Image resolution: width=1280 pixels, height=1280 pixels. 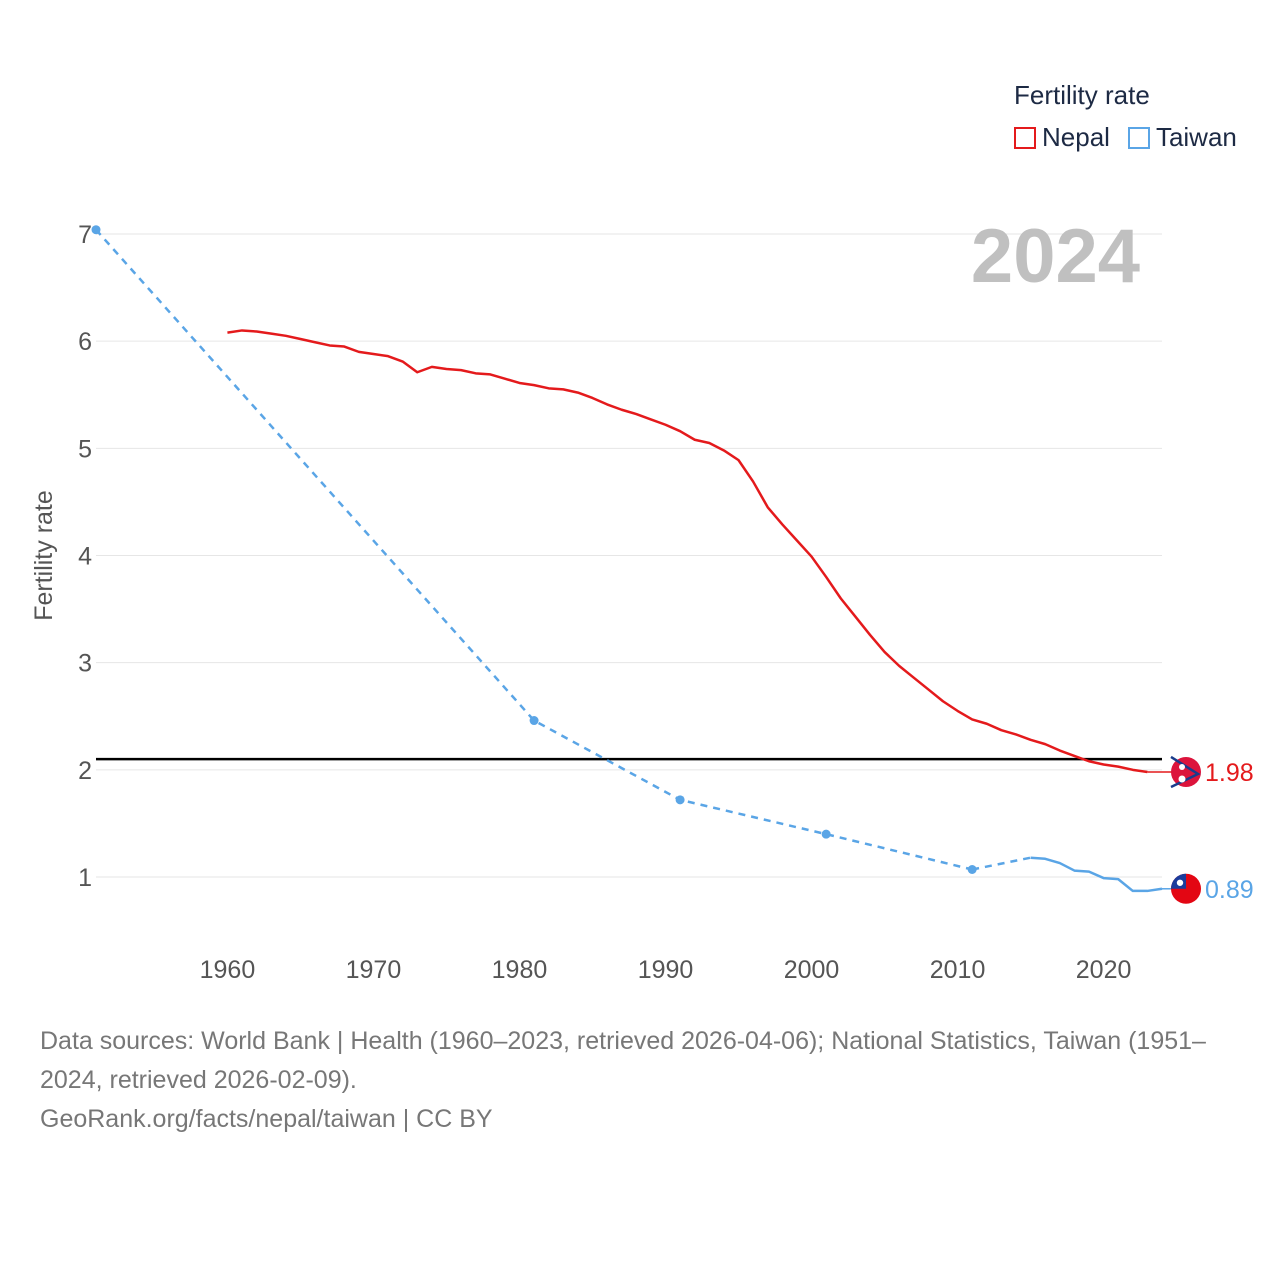 I want to click on x-tick-label: 1980, so click(x=520, y=970).